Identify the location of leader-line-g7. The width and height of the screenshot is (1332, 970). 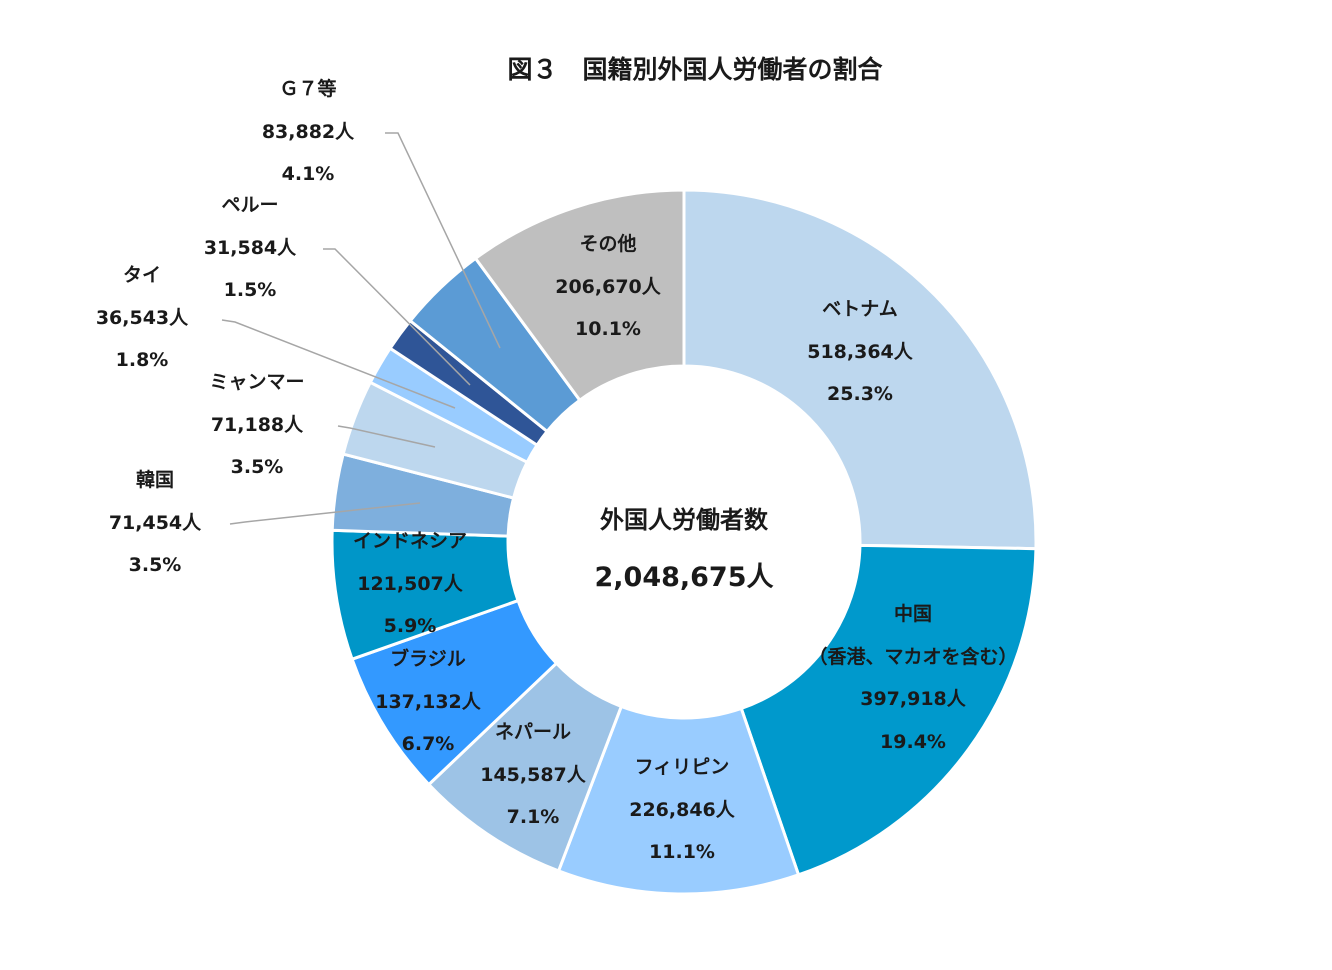
(443, 240).